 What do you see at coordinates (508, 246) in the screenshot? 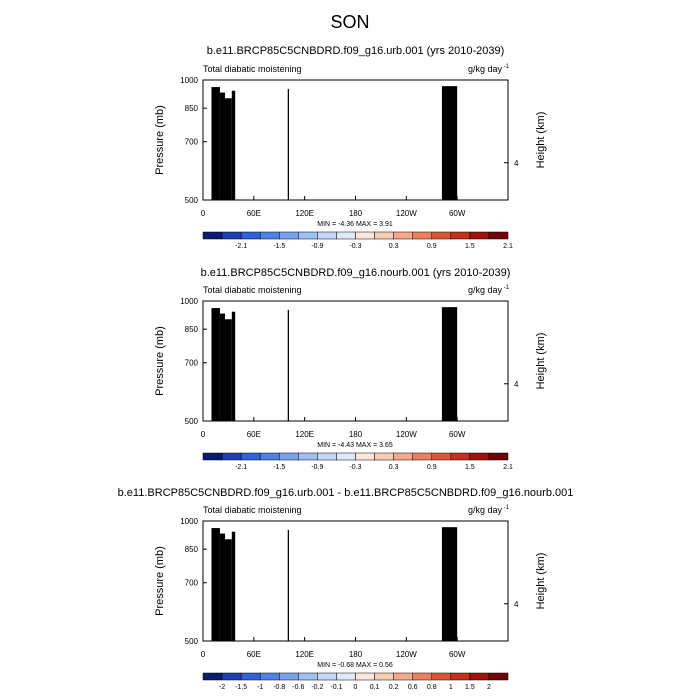
I see `colorbar-label: 2.1` at bounding box center [508, 246].